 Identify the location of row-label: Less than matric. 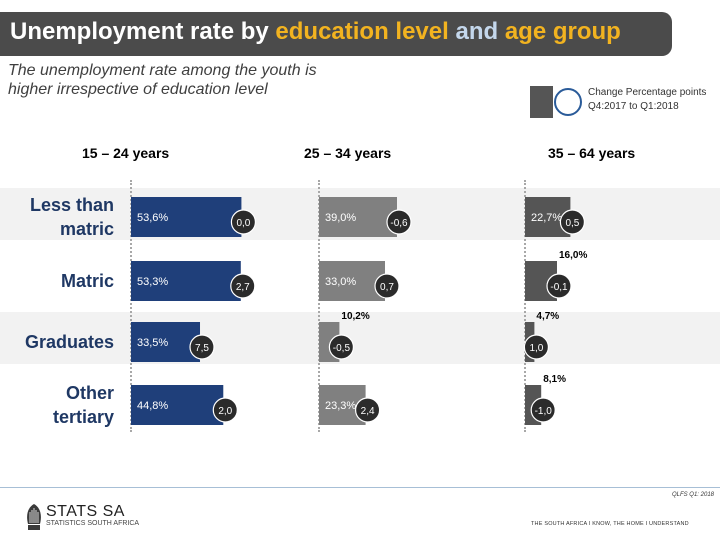
(72, 217).